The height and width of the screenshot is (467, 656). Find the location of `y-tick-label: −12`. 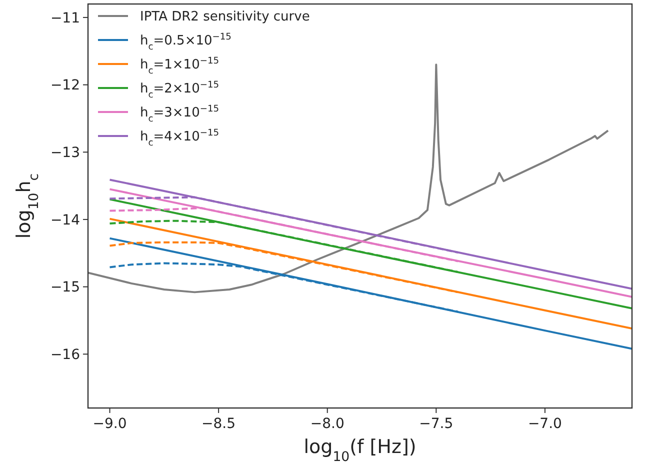

y-tick-label: −12 is located at coordinates (65, 86).